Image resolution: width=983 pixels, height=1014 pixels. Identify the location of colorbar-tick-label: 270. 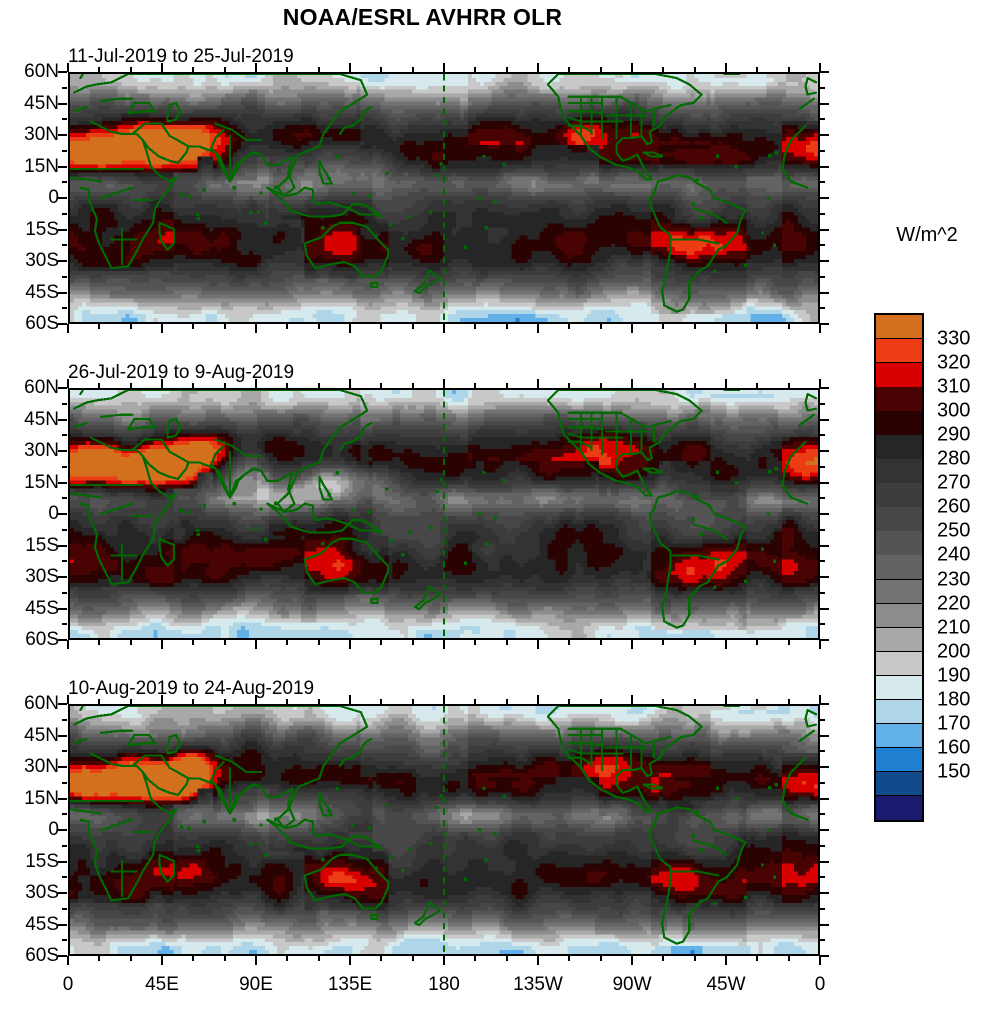
(953, 483).